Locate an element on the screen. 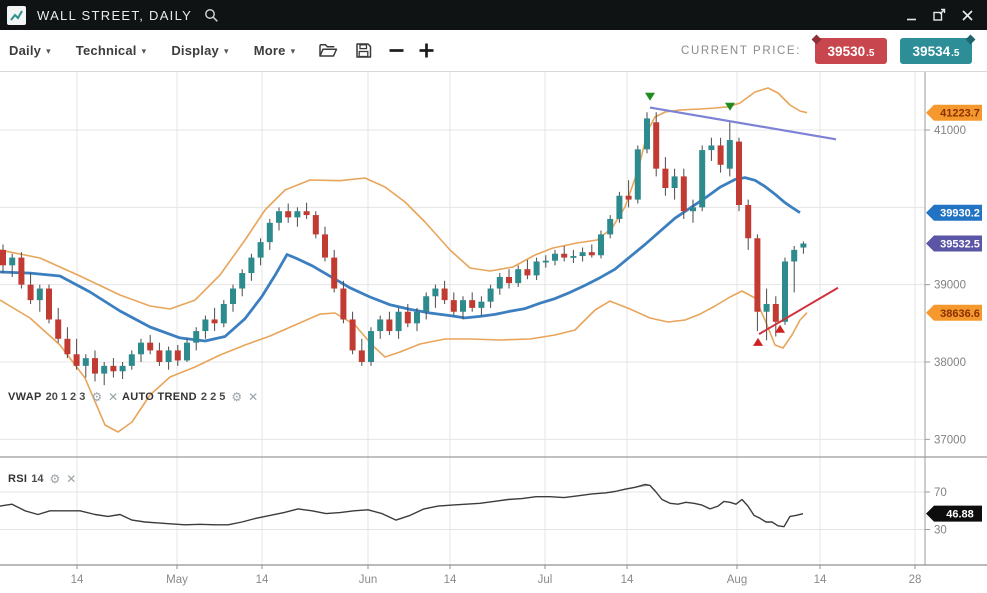  buy-price-fraction: .5 is located at coordinates (955, 53).